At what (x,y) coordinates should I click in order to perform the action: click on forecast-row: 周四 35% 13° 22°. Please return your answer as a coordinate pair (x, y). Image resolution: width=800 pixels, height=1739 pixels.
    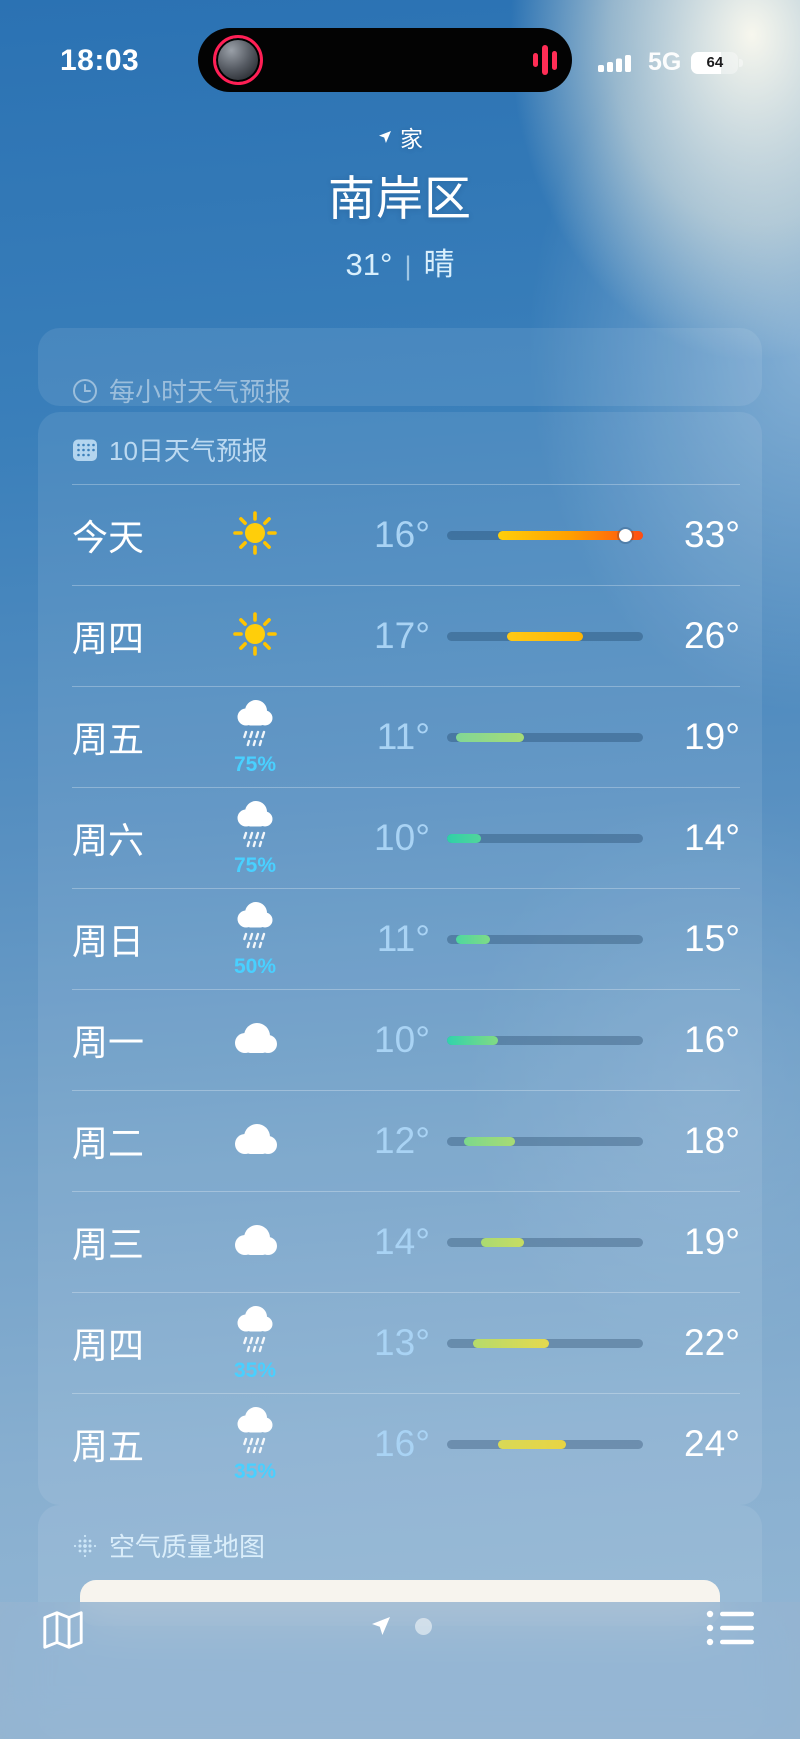
    Looking at the image, I should click on (406, 1342).